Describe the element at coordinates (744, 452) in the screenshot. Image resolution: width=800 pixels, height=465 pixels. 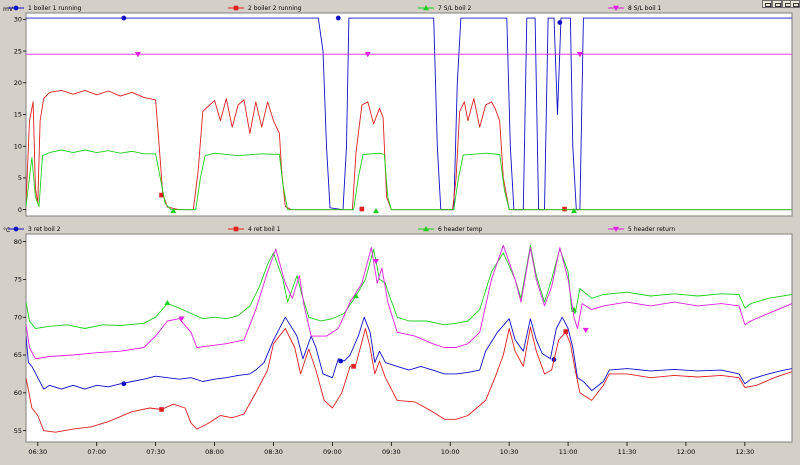
I see `x-tick-label: 12:30` at that location.